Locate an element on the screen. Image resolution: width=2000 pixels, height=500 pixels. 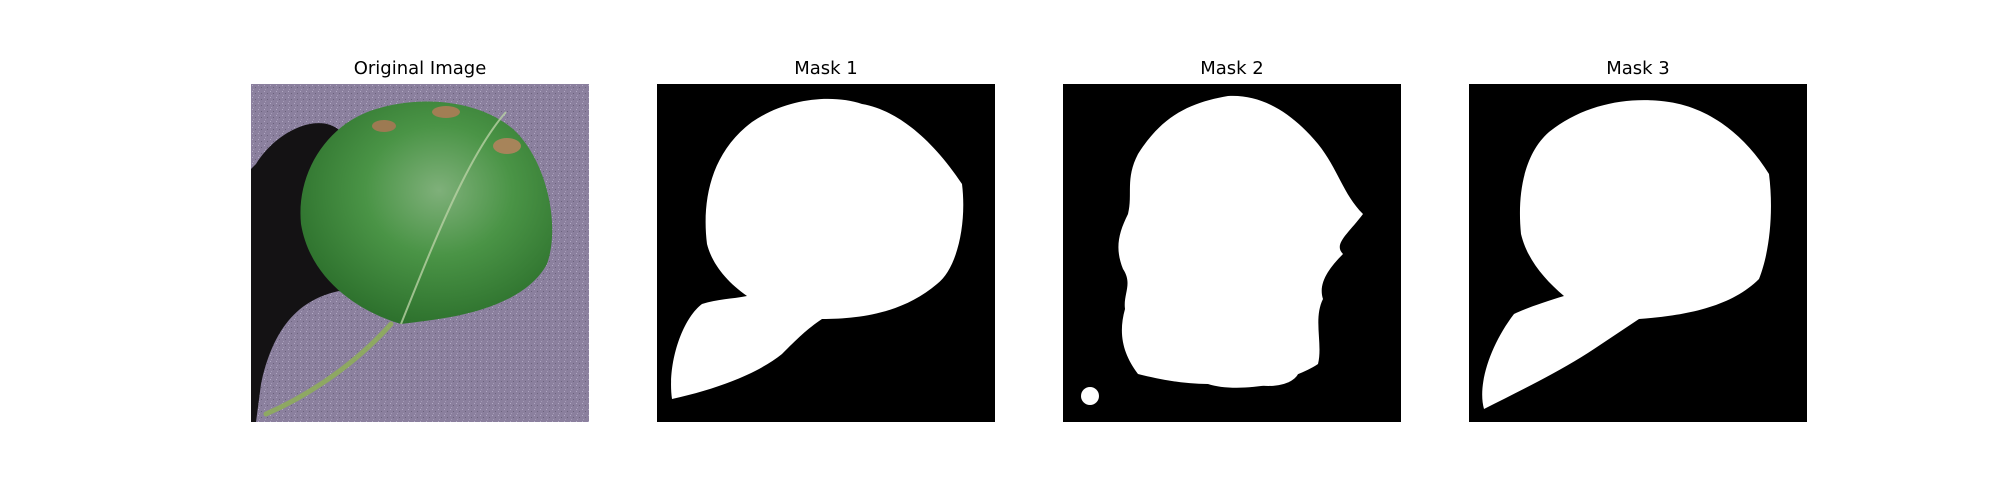
mask-3-title: Mask 3 is located at coordinates (1638, 68).